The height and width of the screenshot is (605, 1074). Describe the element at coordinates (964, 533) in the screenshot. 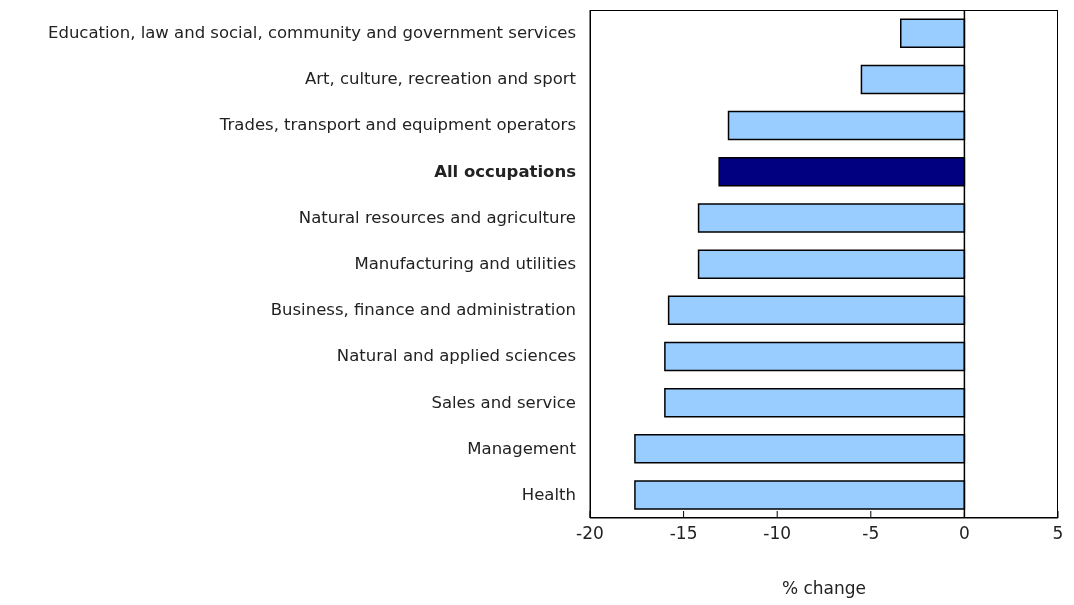

I see `x-tick-label: 0` at that location.